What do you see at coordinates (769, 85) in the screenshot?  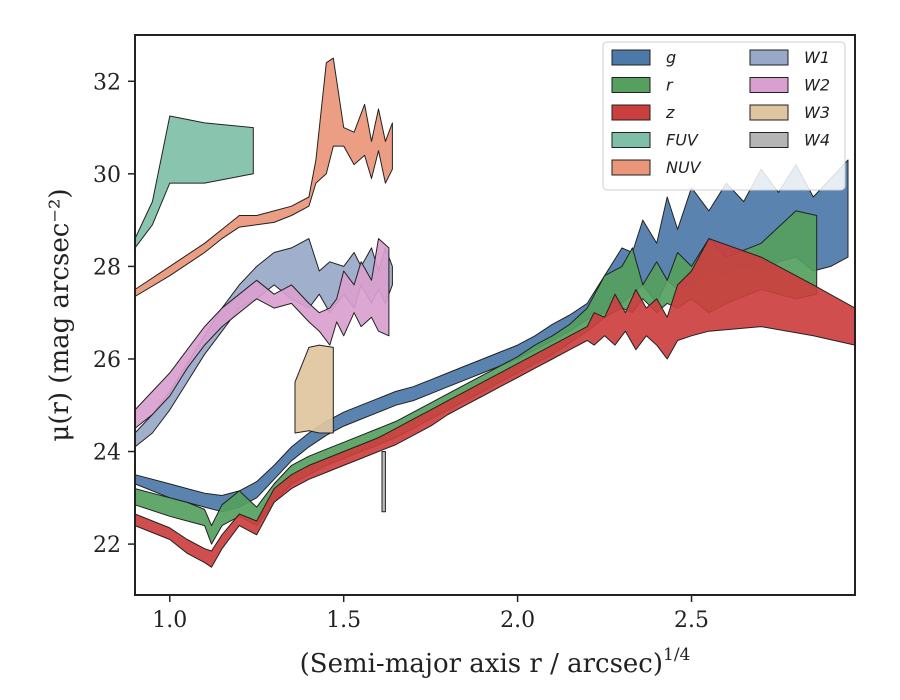 I see `legend-swatch-w2` at bounding box center [769, 85].